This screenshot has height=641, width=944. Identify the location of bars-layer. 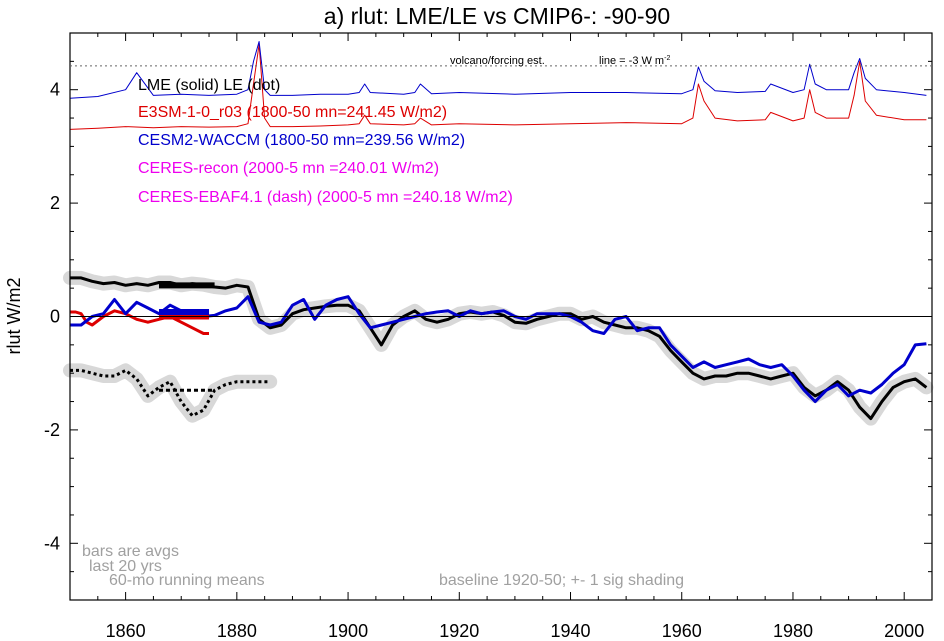
(186, 337).